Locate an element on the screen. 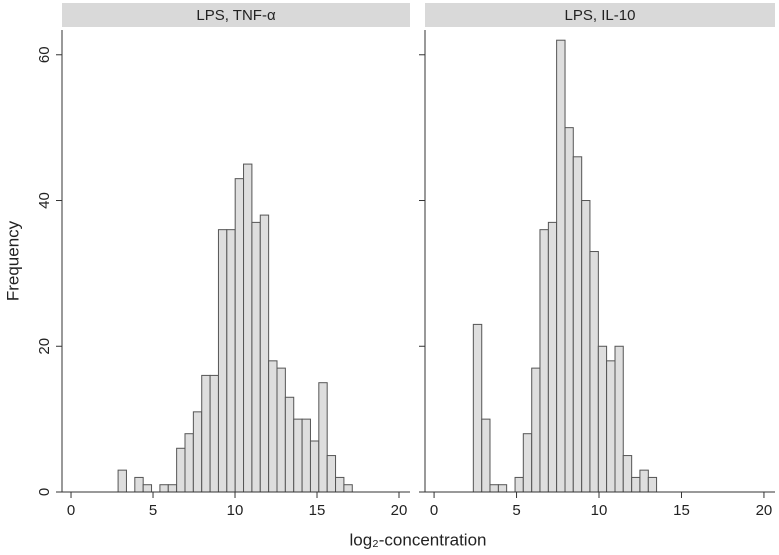  x-axis-label: log₂-concentration is located at coordinates (417, 539).